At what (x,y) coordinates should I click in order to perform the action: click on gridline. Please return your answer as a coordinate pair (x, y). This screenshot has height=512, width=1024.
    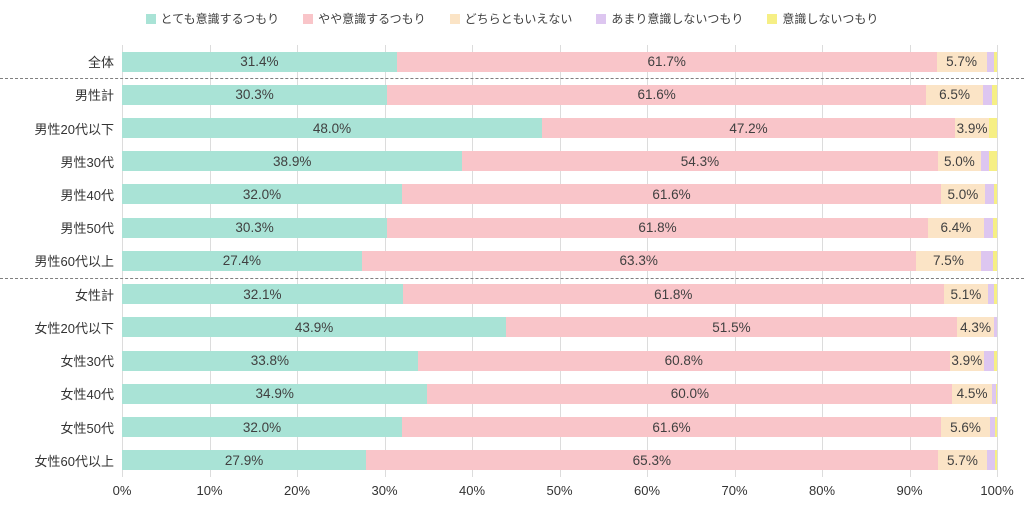
    Looking at the image, I should click on (997, 261).